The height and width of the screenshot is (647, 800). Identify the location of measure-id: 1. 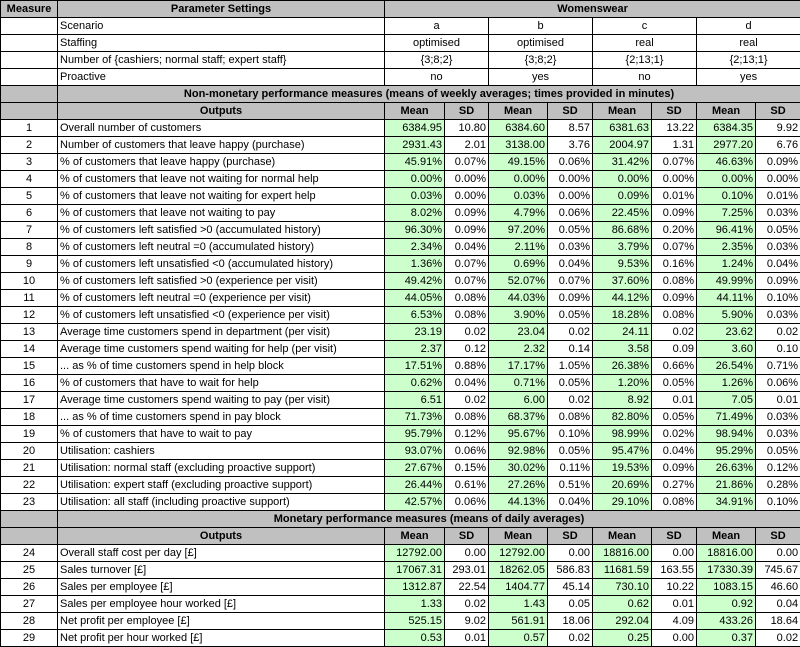
(29, 128).